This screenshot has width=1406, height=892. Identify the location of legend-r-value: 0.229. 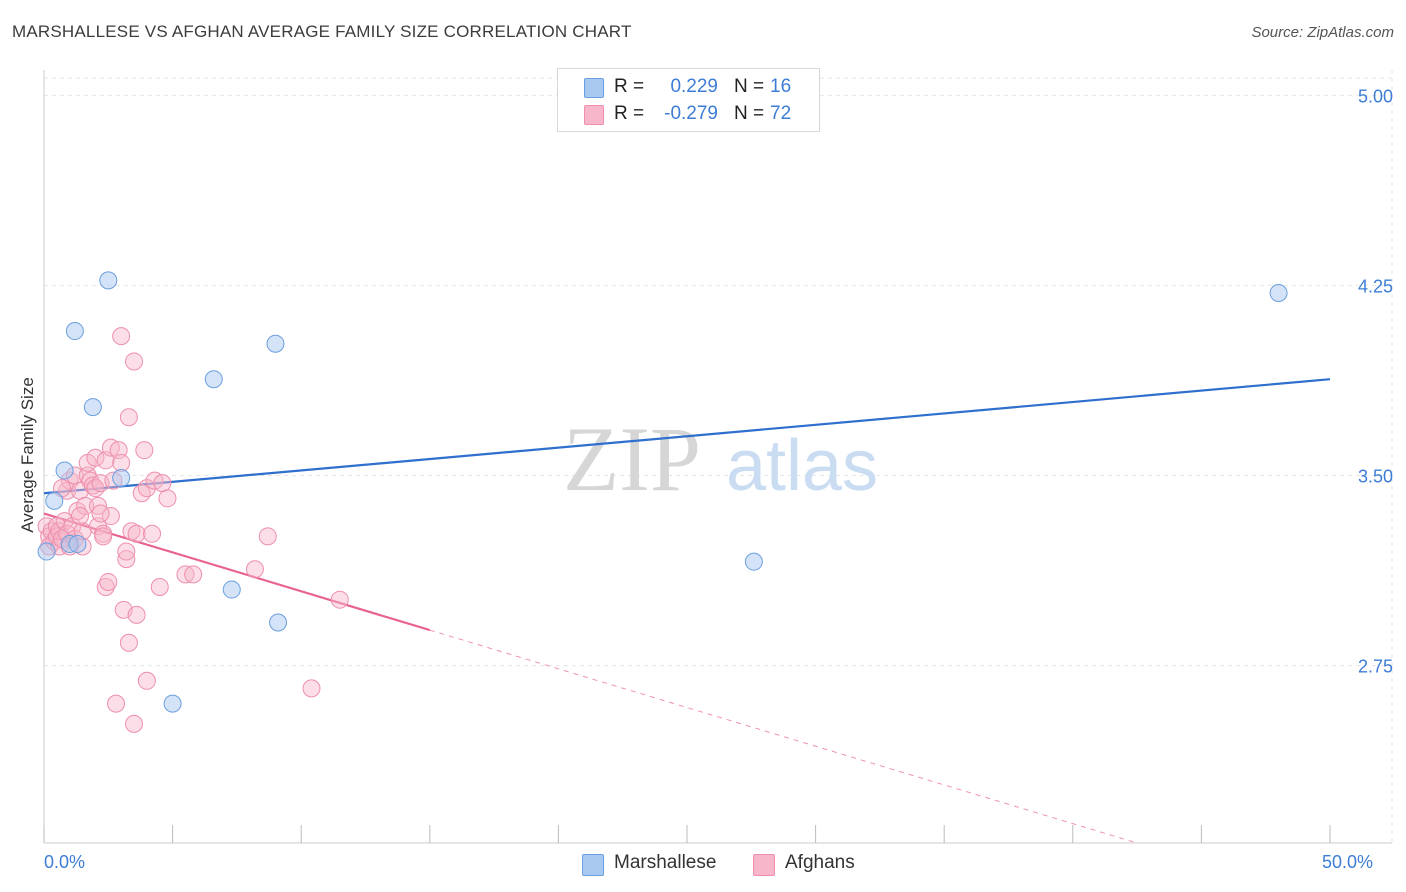
(694, 86).